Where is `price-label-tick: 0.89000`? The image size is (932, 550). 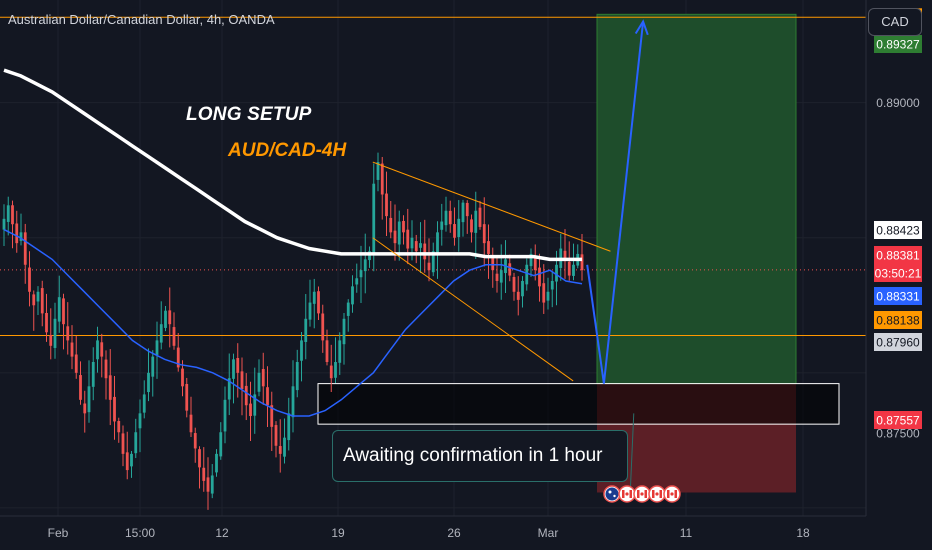 price-label-tick: 0.89000 is located at coordinates (898, 103).